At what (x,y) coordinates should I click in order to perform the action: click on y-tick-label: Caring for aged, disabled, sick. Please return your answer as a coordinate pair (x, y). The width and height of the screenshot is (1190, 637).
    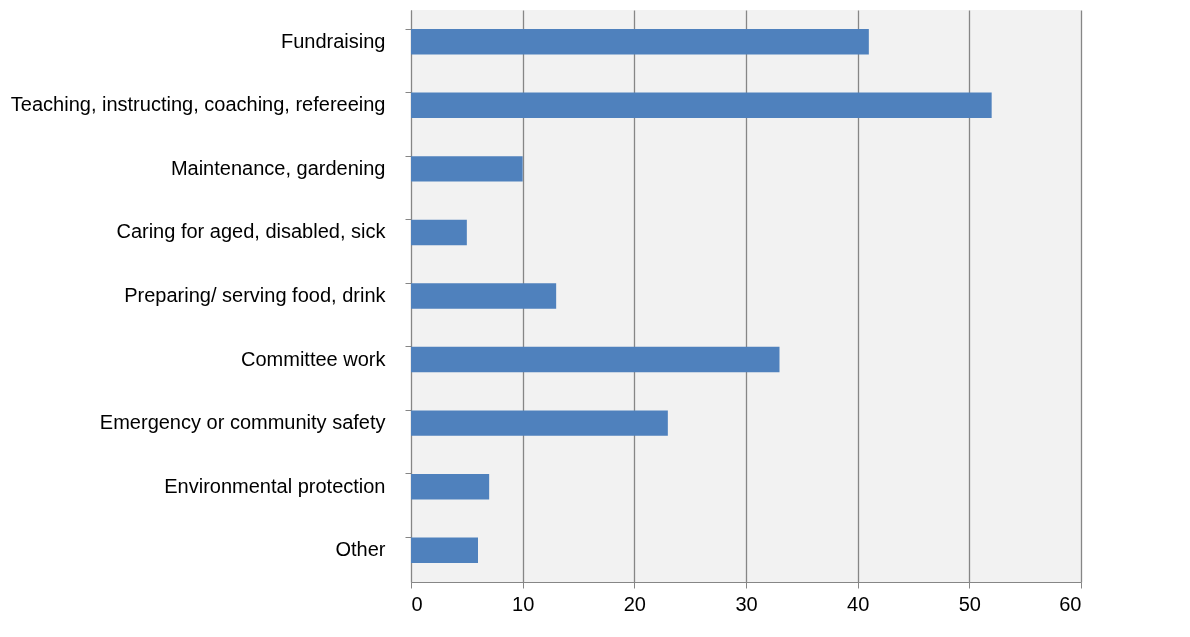
    Looking at the image, I should click on (251, 231).